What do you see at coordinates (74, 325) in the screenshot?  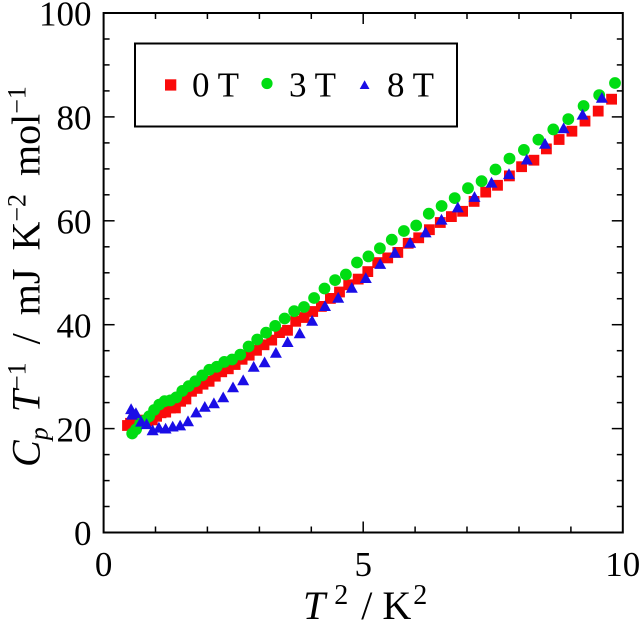 I see `svg-text: 40` at bounding box center [74, 325].